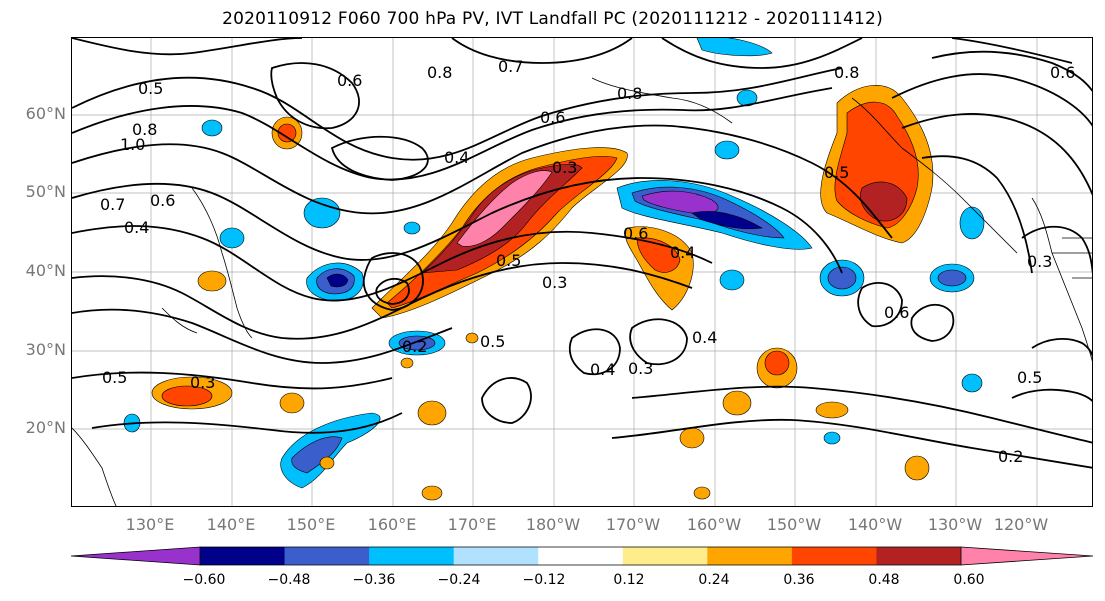 The image size is (1105, 601). Describe the element at coordinates (553, 524) in the screenshot. I see `lon-label-180w: 180°W` at that location.